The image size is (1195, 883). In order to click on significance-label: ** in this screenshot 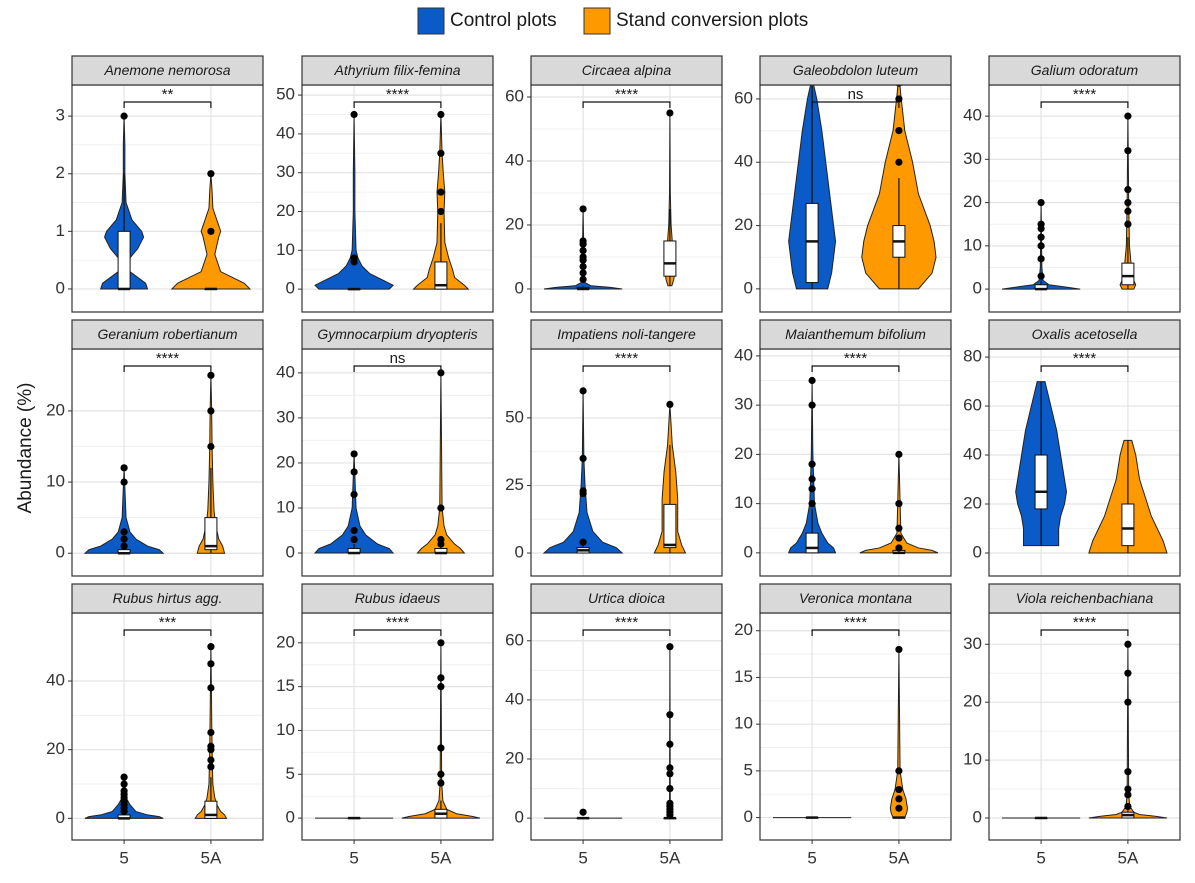, I will do `click(168, 94)`.